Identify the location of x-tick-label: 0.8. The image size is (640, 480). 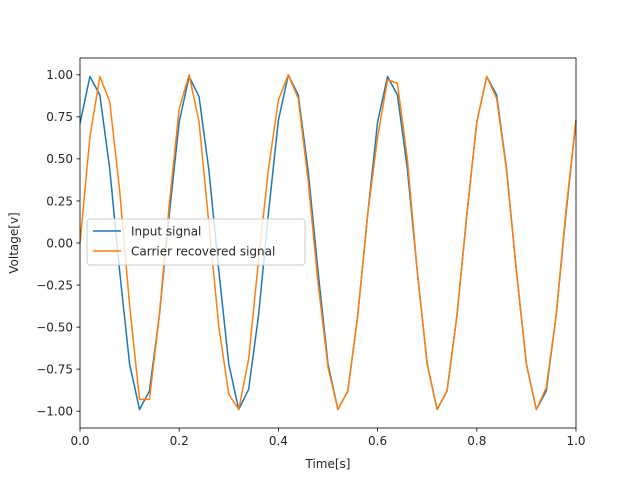
(476, 441).